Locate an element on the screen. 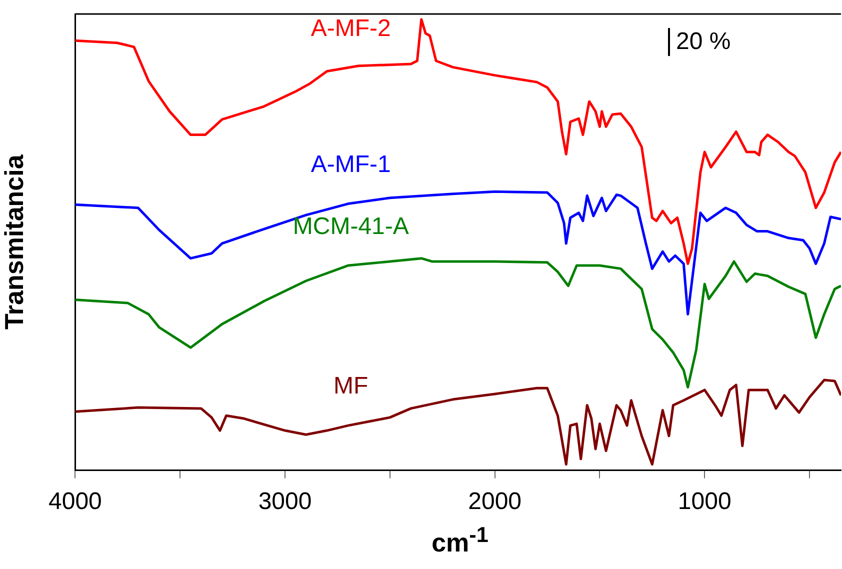 The height and width of the screenshot is (569, 842). annotation: 20 % is located at coordinates (703, 42).